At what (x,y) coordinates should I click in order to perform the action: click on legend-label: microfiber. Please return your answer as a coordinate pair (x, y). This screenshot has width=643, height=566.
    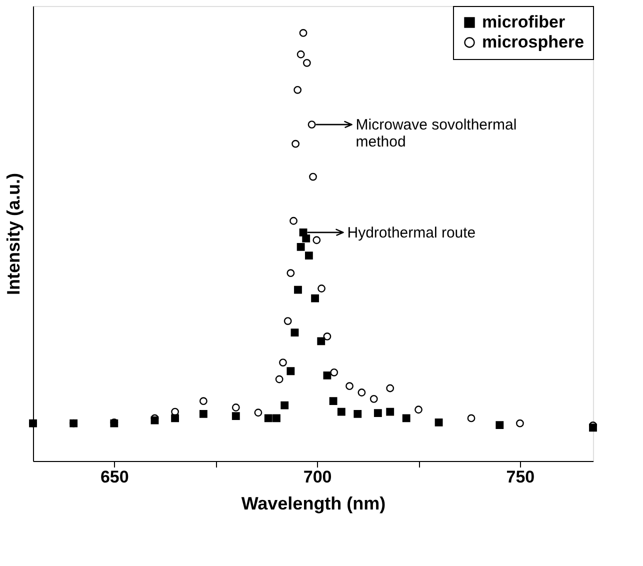
    Looking at the image, I should click on (524, 22).